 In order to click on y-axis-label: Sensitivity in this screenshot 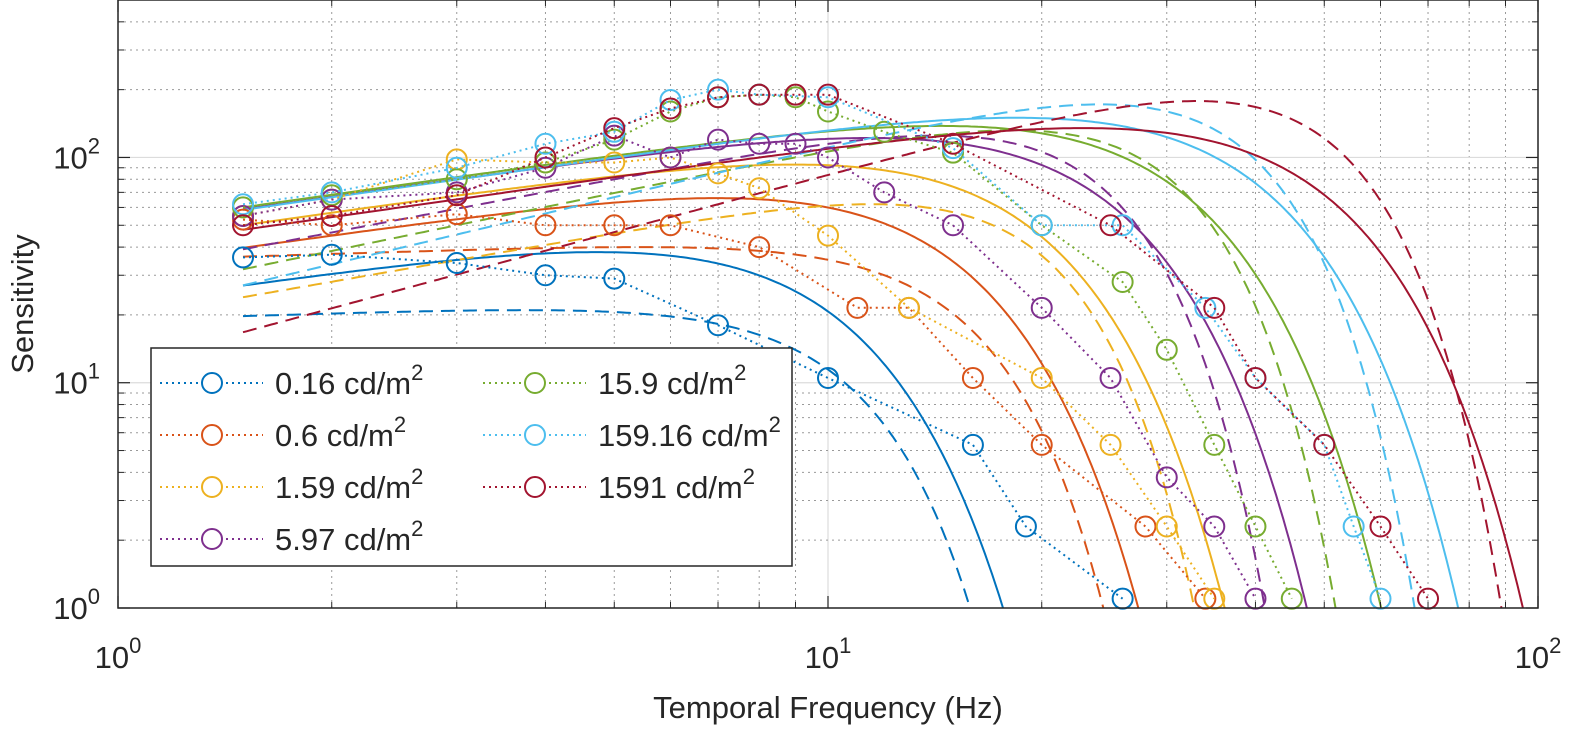, I will do `click(22, 304)`.